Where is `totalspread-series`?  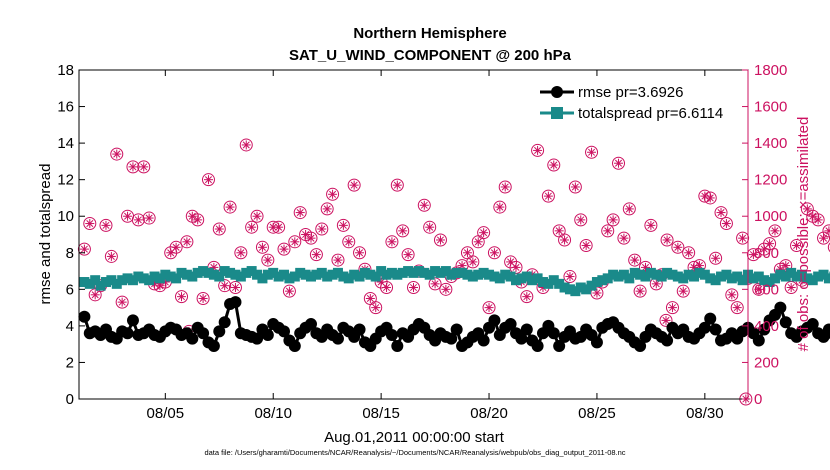
totalspread-series is located at coordinates (454, 281).